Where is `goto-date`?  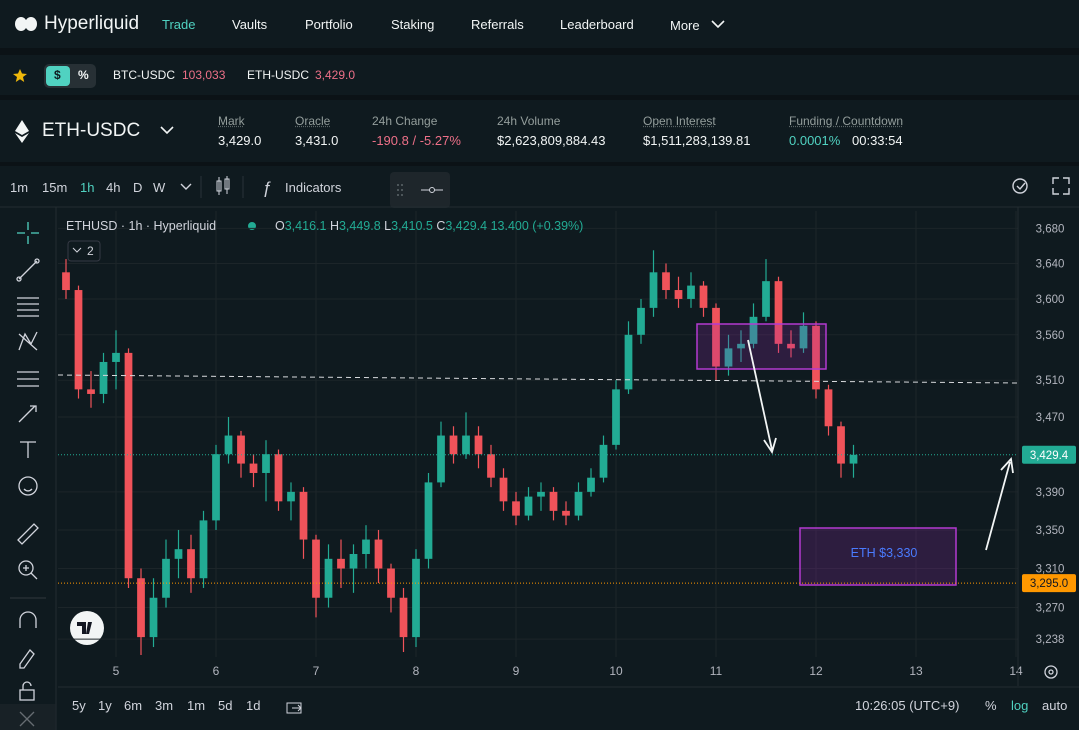
goto-date is located at coordinates (294, 708).